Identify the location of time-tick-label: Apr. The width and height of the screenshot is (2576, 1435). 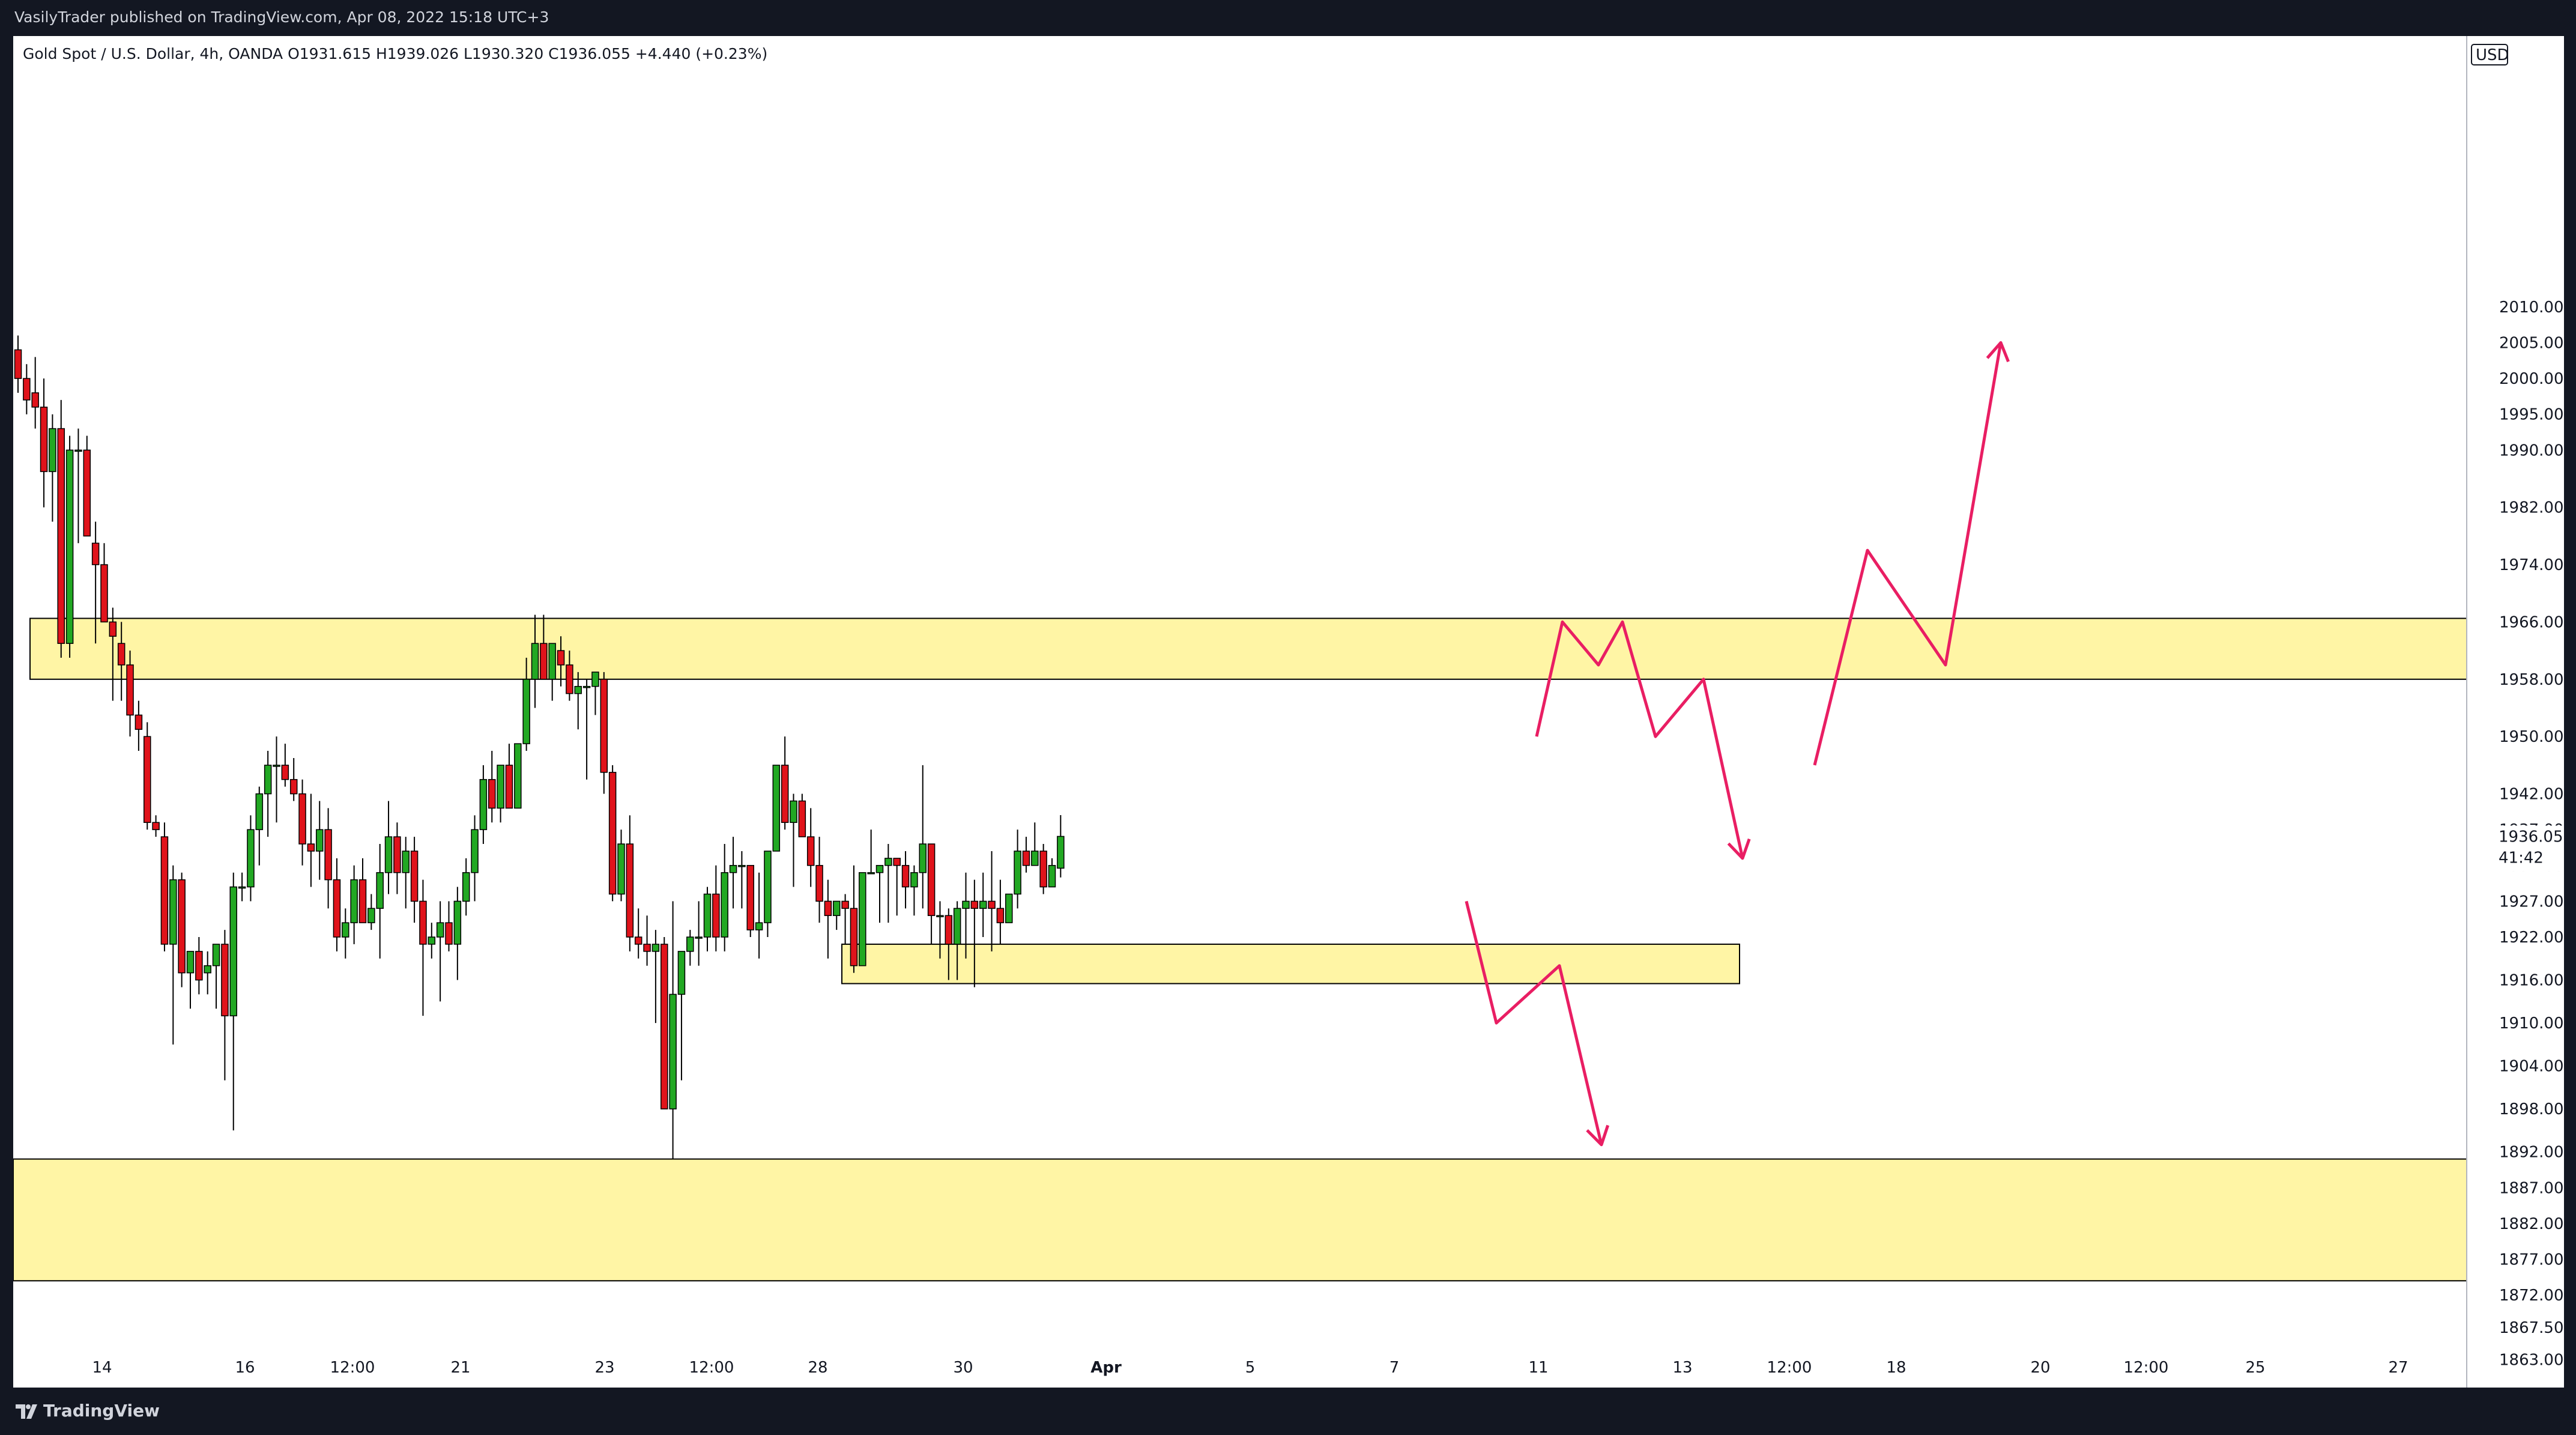
(1106, 1368).